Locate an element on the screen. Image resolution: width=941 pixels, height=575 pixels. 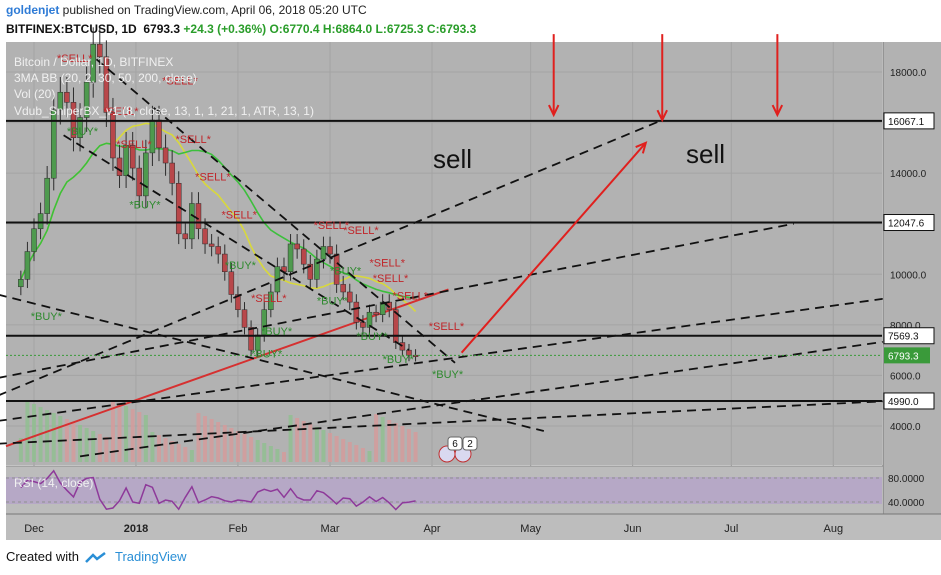
last-price: 6793.3 is located at coordinates (162, 29).